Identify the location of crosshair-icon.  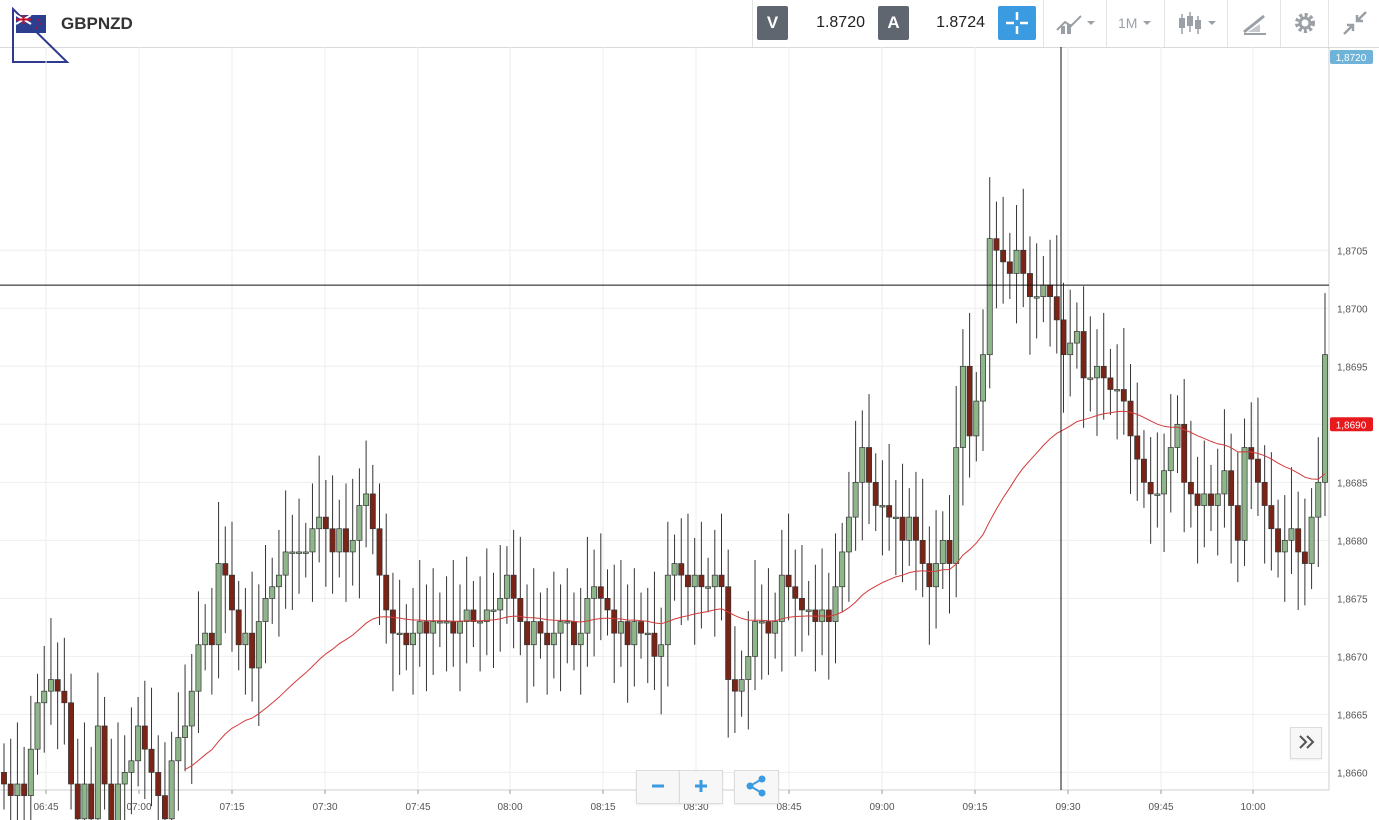
(1017, 23).